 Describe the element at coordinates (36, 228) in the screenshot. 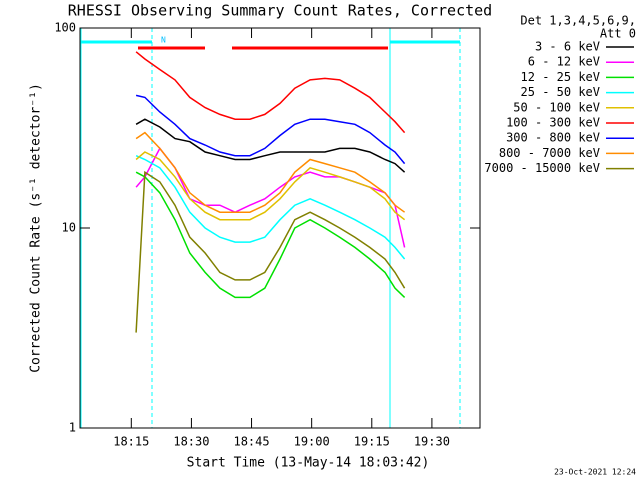

I see `y-axis-label: Corrected Count Rate (s⁻¹ detector⁻¹)` at that location.